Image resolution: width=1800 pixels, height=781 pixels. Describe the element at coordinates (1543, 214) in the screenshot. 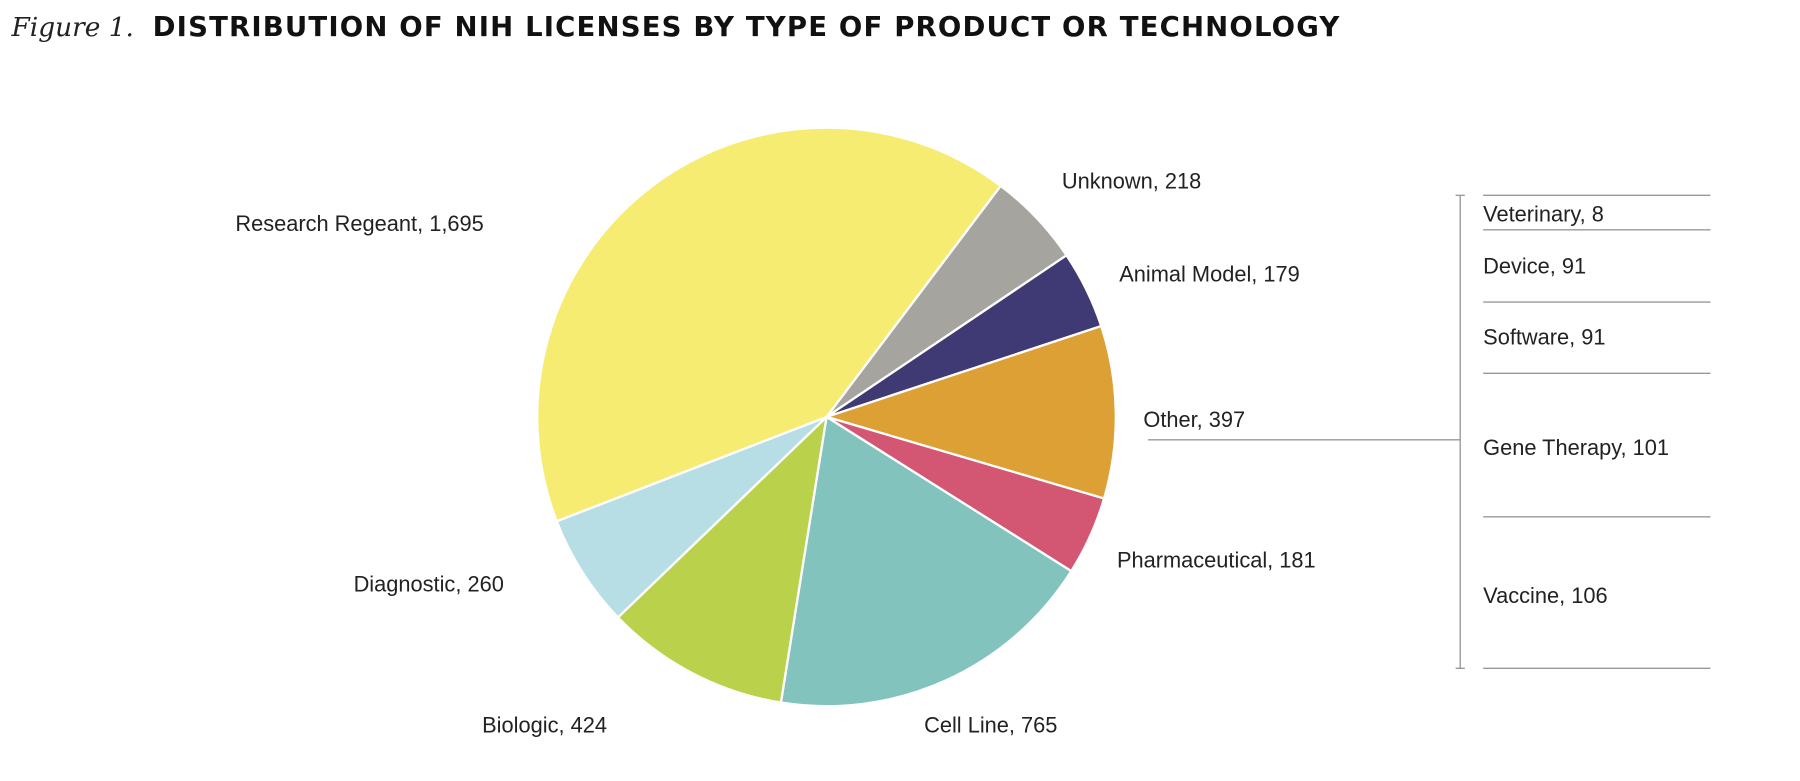

I see `breakdown-label-veterinary: Veterinary, 8` at that location.